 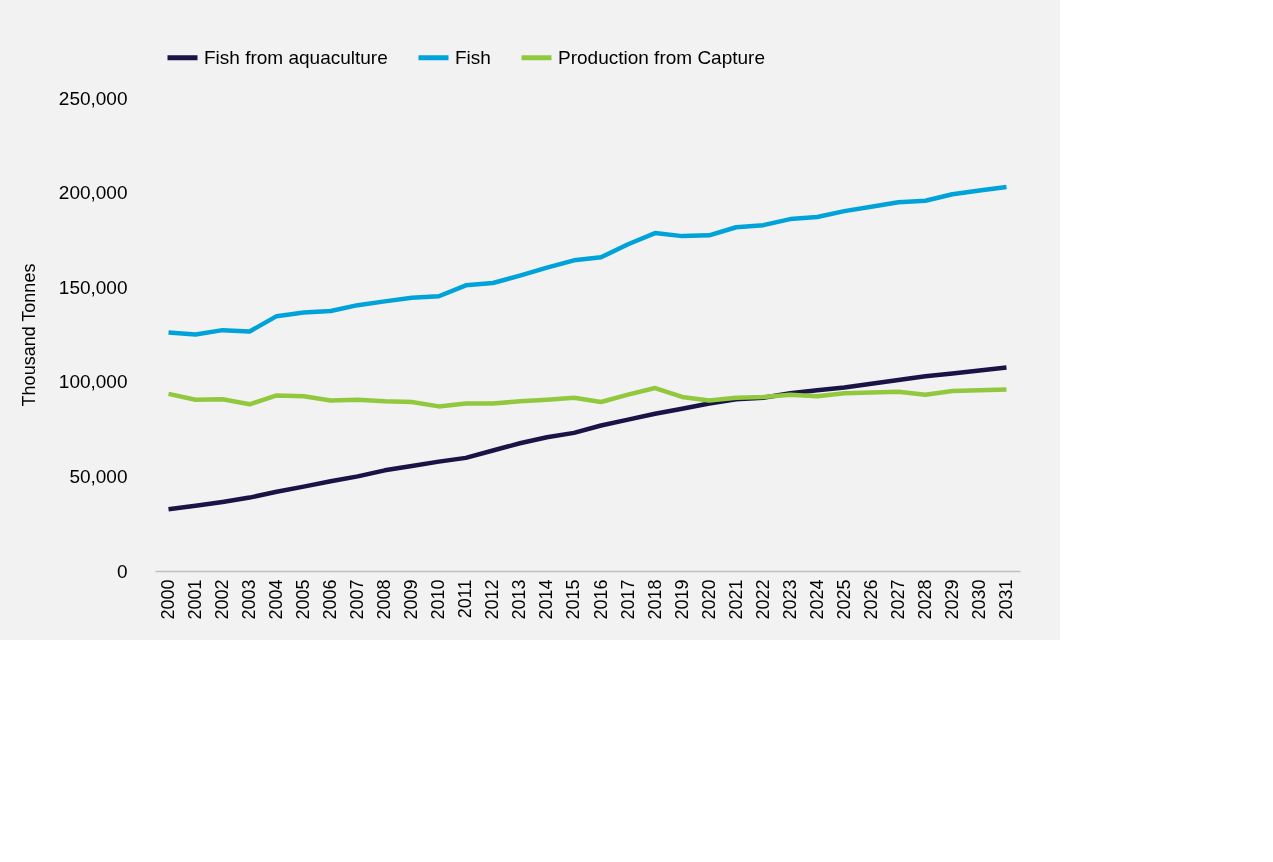 What do you see at coordinates (93, 287) in the screenshot?
I see `y-tick-label: 150,000` at bounding box center [93, 287].